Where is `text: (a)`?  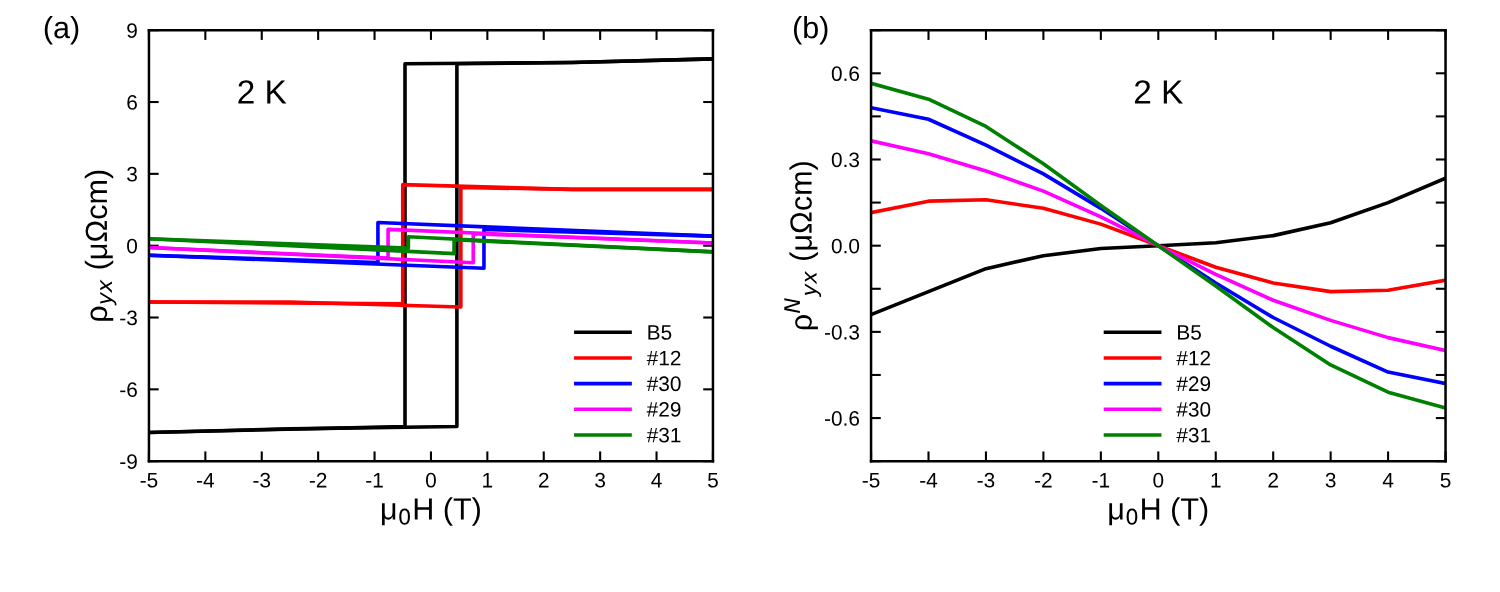
text: (a) is located at coordinates (61, 30).